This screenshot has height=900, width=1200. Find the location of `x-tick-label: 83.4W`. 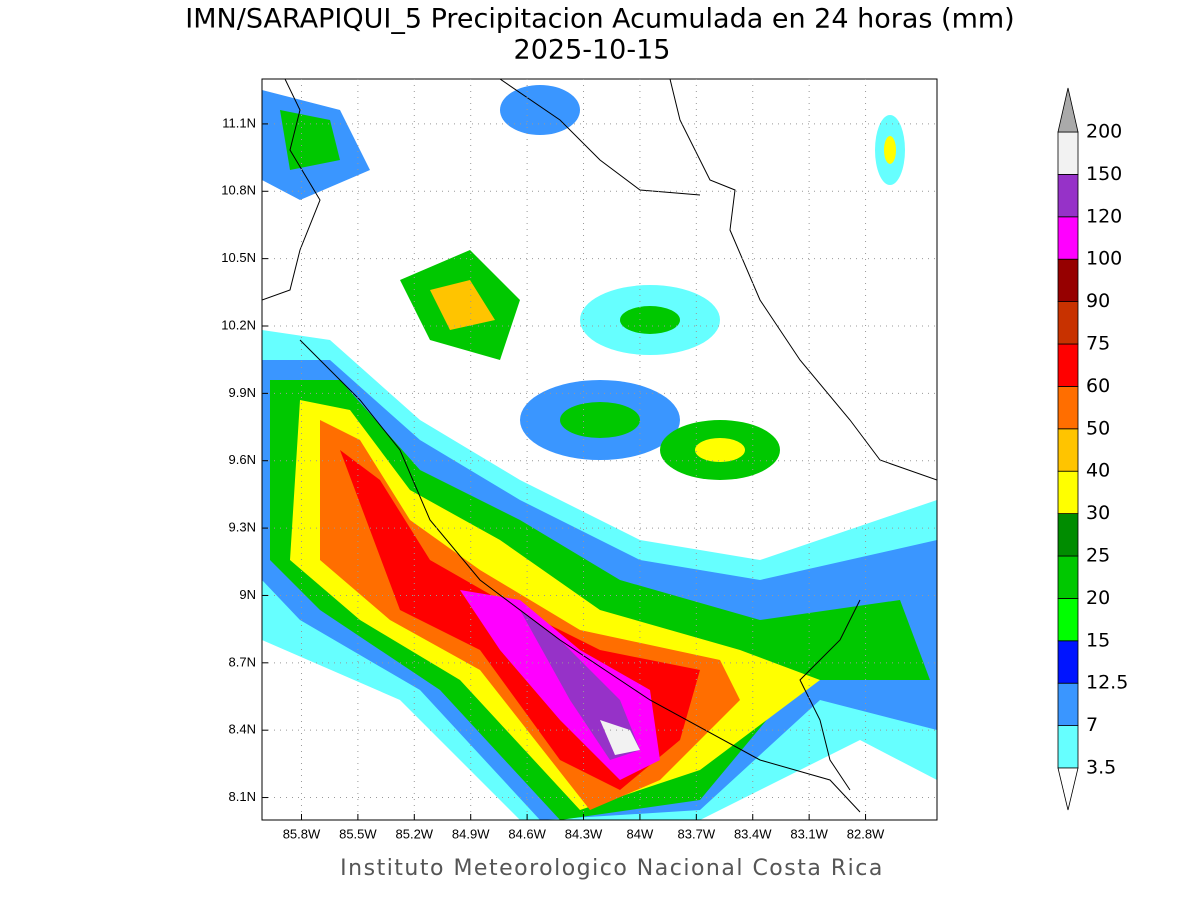

x-tick-label: 83.4W is located at coordinates (753, 833).